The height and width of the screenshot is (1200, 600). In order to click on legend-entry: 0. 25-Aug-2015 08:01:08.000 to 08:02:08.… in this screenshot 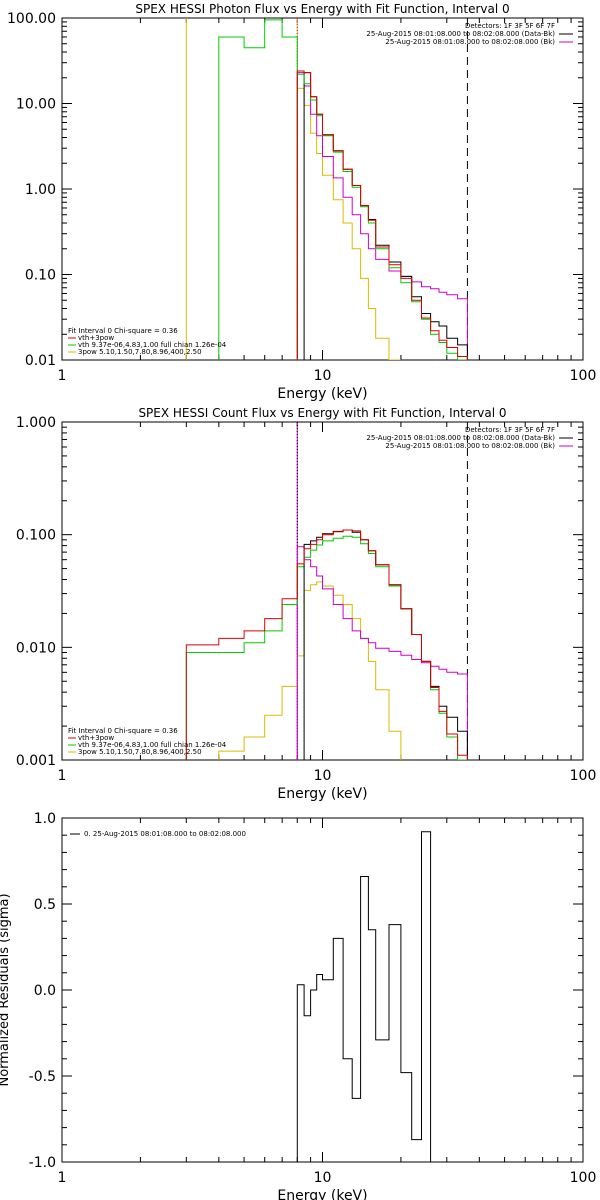, I will do `click(165, 834)`.